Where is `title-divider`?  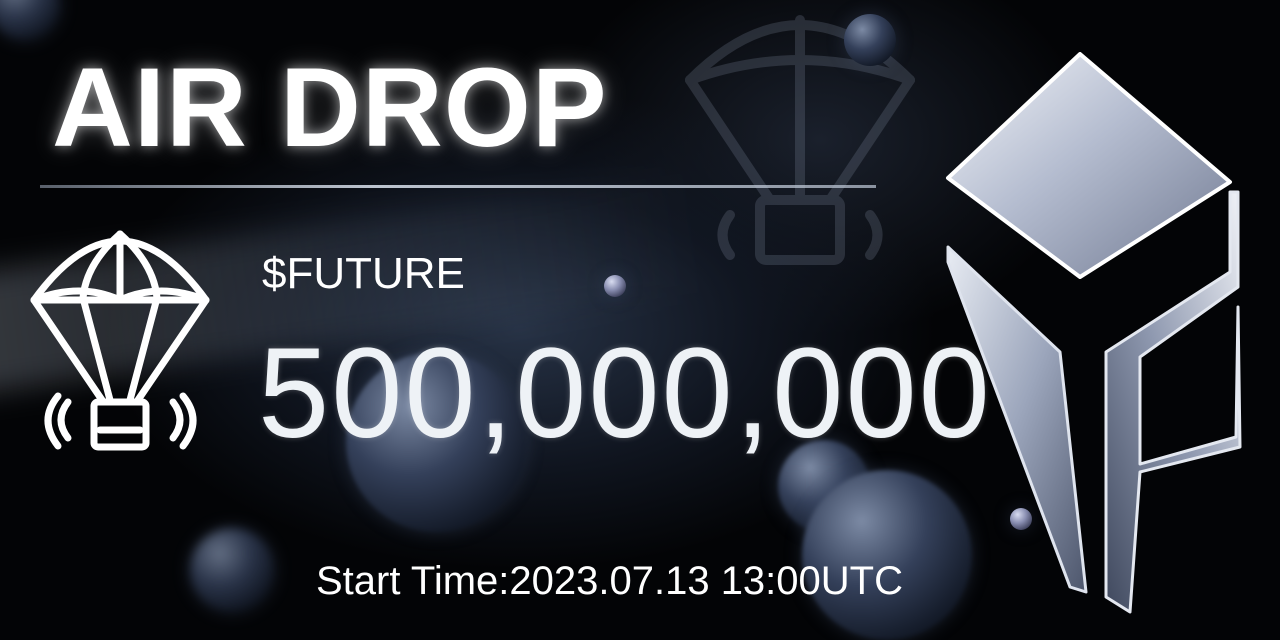 title-divider is located at coordinates (458, 186).